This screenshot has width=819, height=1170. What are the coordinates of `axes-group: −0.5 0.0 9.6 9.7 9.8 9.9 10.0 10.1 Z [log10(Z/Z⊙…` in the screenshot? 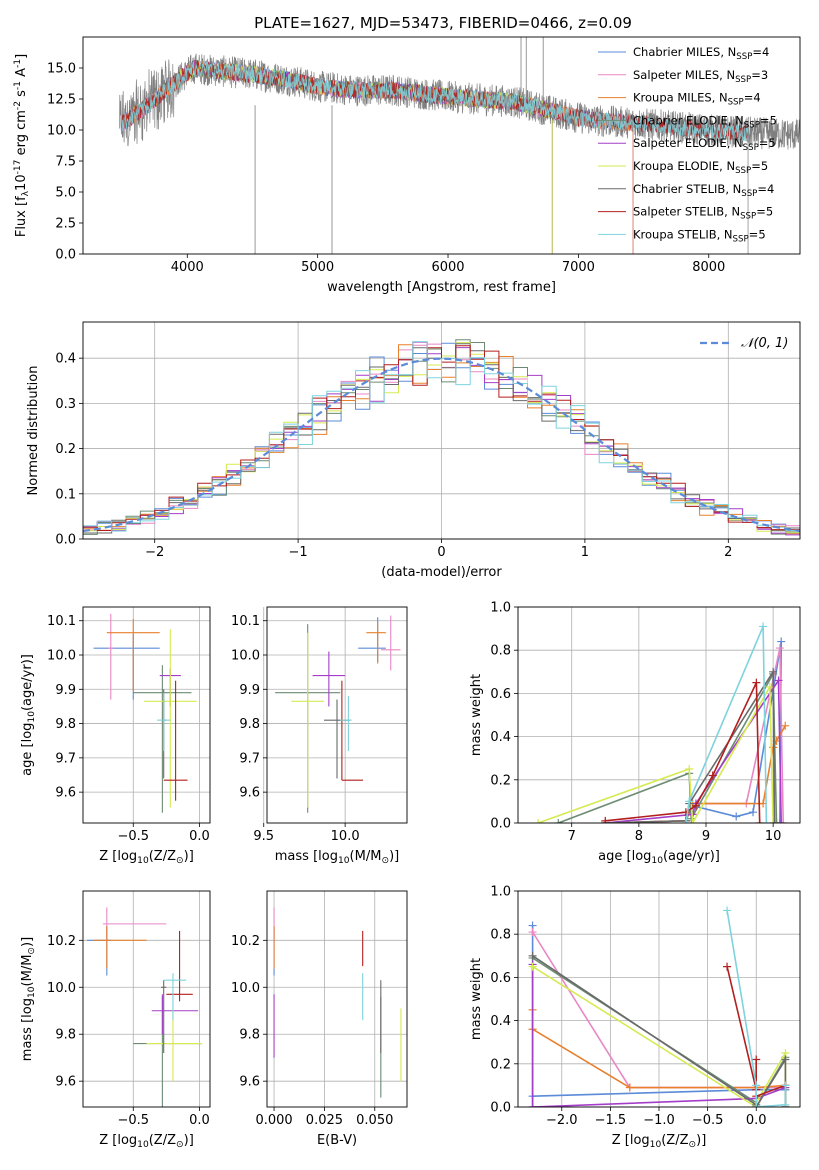 It's located at (115, 736).